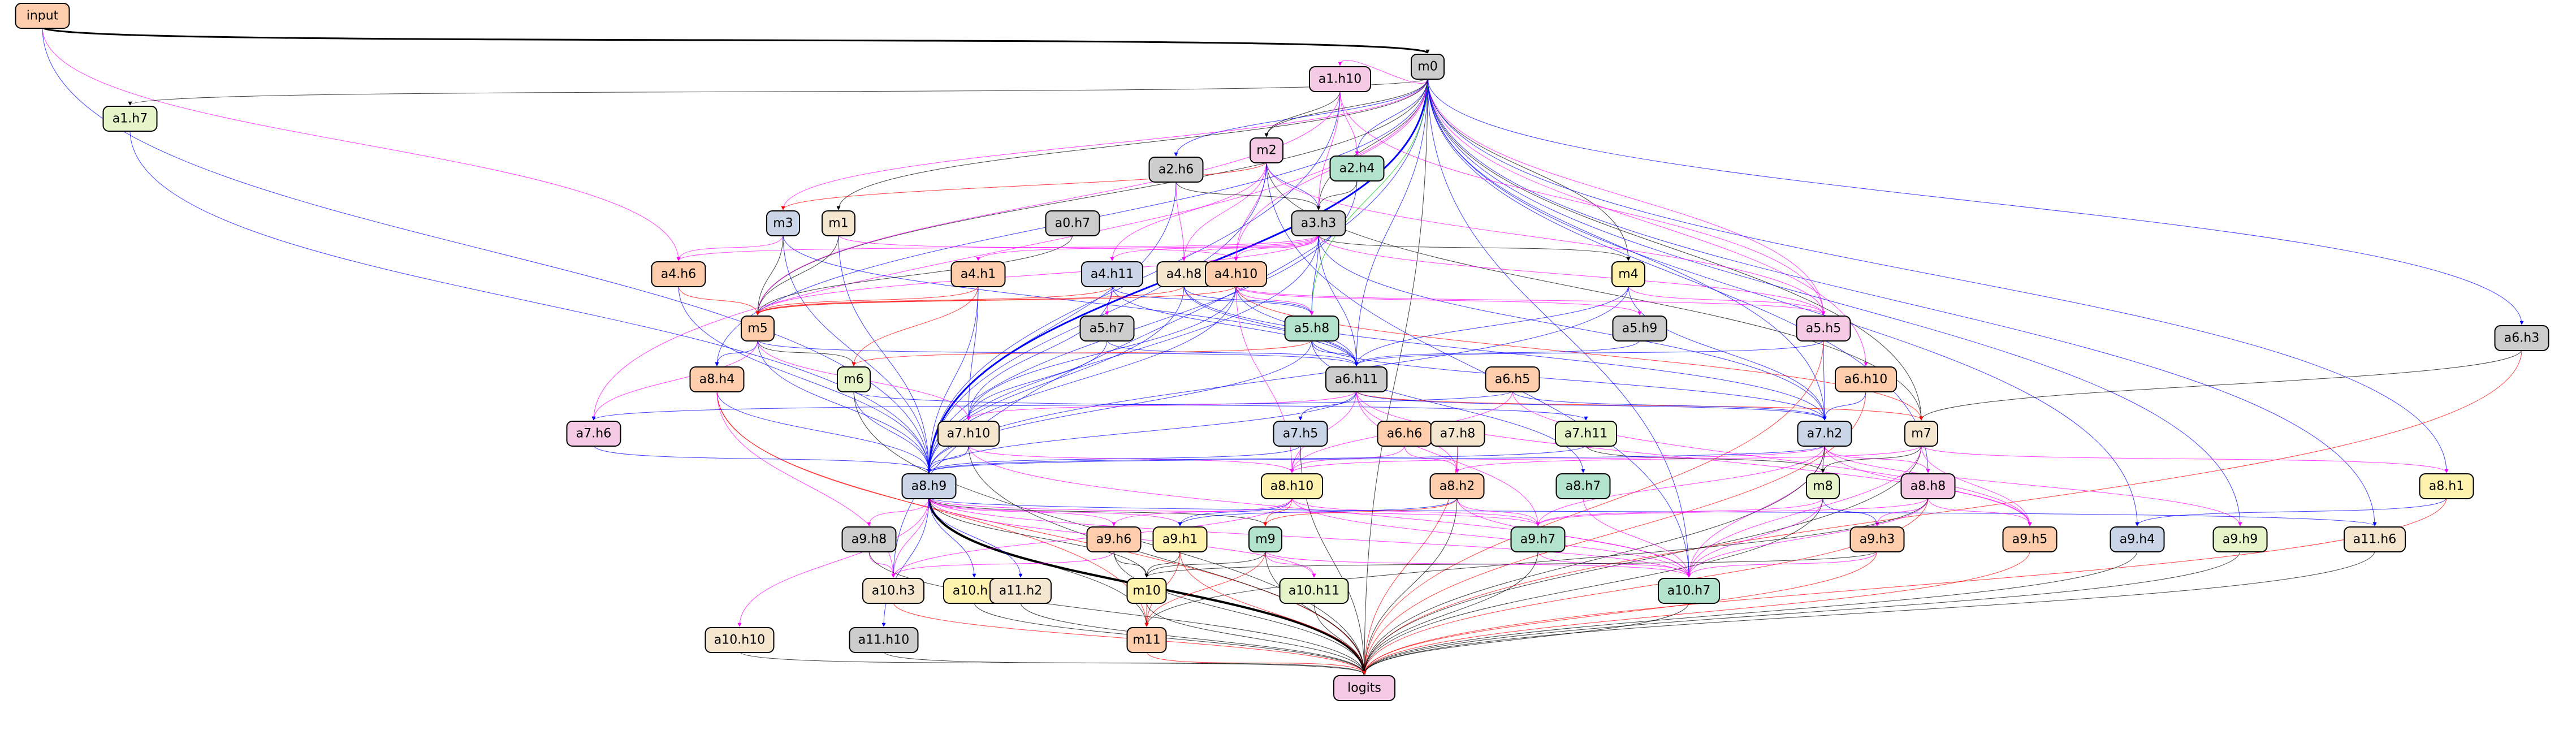 The image size is (2576, 739). What do you see at coordinates (1824, 434) in the screenshot?
I see `node-a7-h2: a7.h2` at bounding box center [1824, 434].